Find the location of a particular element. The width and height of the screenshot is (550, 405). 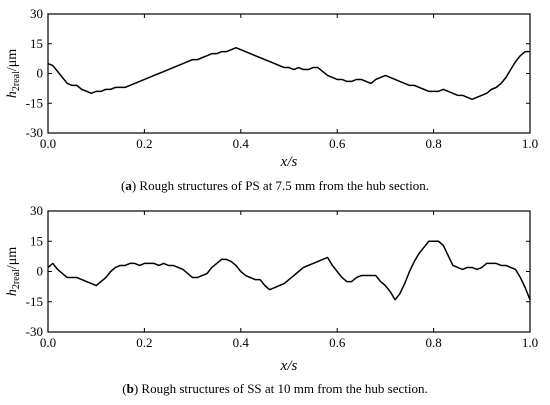

x-tick-label-b: 0.0 is located at coordinates (48, 342).